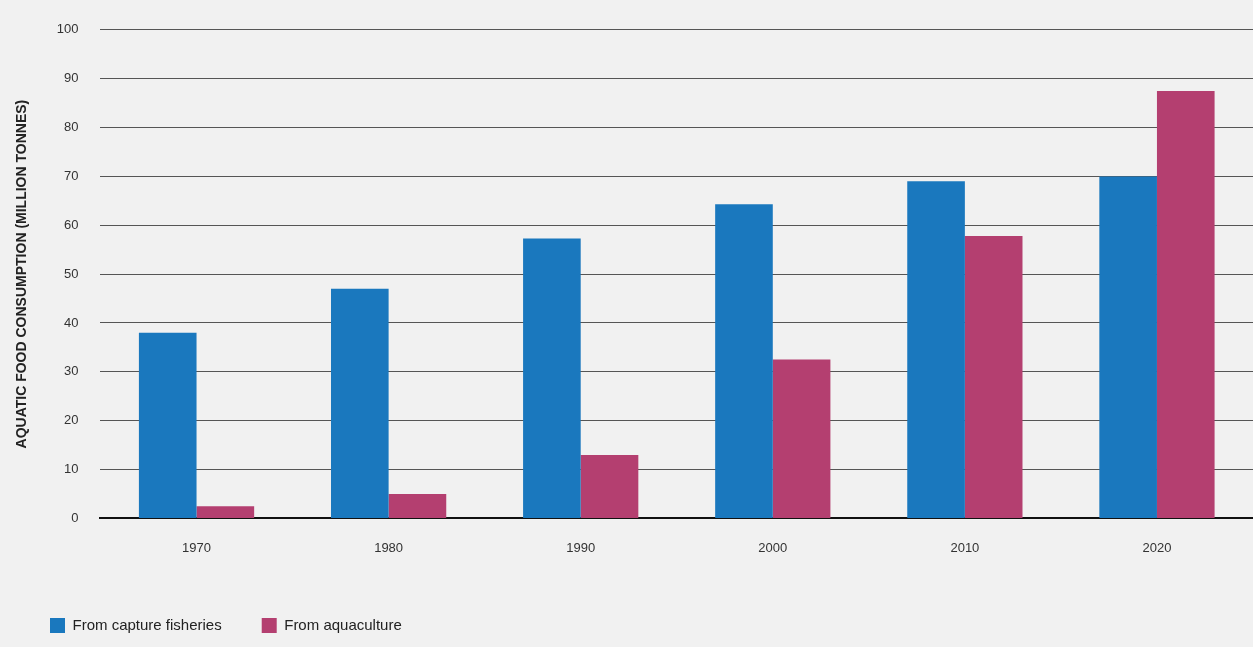 The height and width of the screenshot is (647, 1253). Describe the element at coordinates (71, 322) in the screenshot. I see `y-tick-label: 40` at that location.